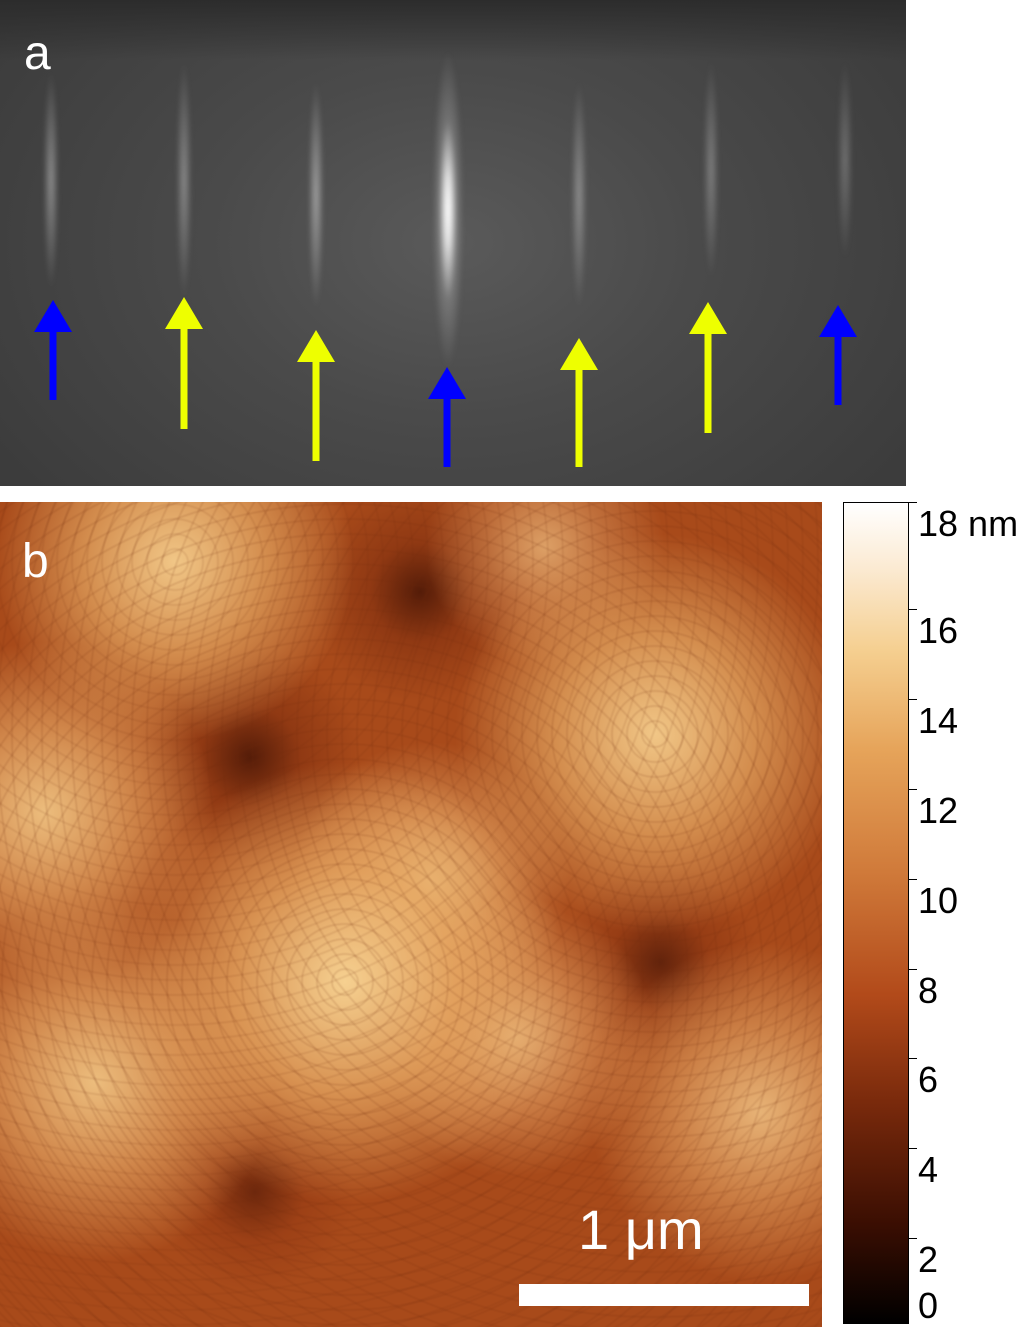  I want to click on colorbar-tick-label: 14, so click(938, 720).